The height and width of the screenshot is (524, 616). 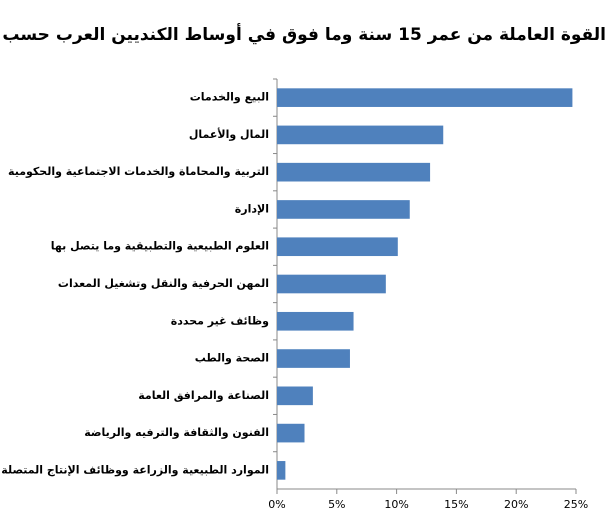 I want to click on x-tick-label: 20%, so click(x=516, y=504).